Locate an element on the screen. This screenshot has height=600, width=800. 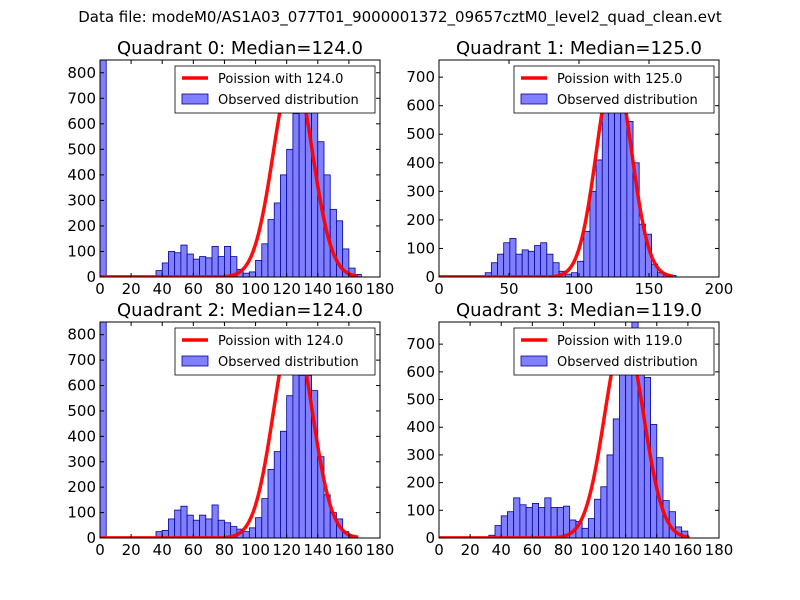
subplot-title: Quadrant 3: Median=119.0 is located at coordinates (579, 310).